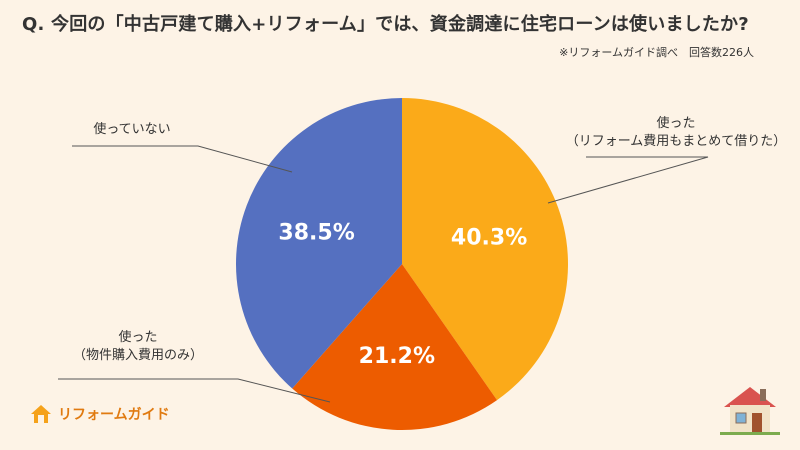  I want to click on source-note: ※リフォームガイド調べ 回答数226人, so click(656, 52).